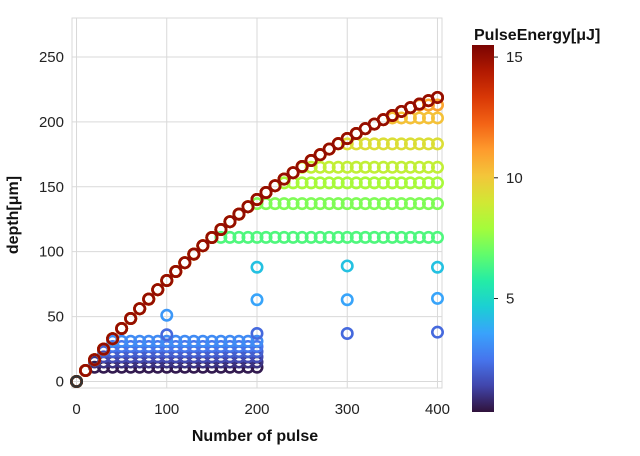 The image size is (640, 456). I want to click on colorbar-tick-label: 5, so click(510, 299).